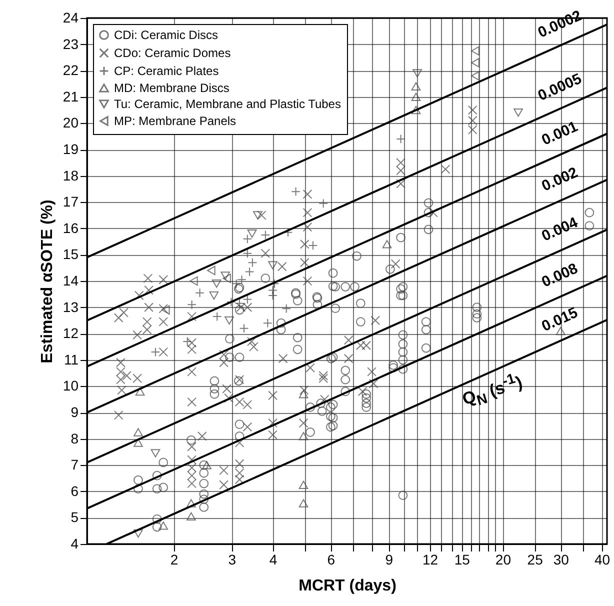 This screenshot has height=606, width=614. Describe the element at coordinates (70, 306) in the screenshot. I see `y-tick-label: 13` at that location.